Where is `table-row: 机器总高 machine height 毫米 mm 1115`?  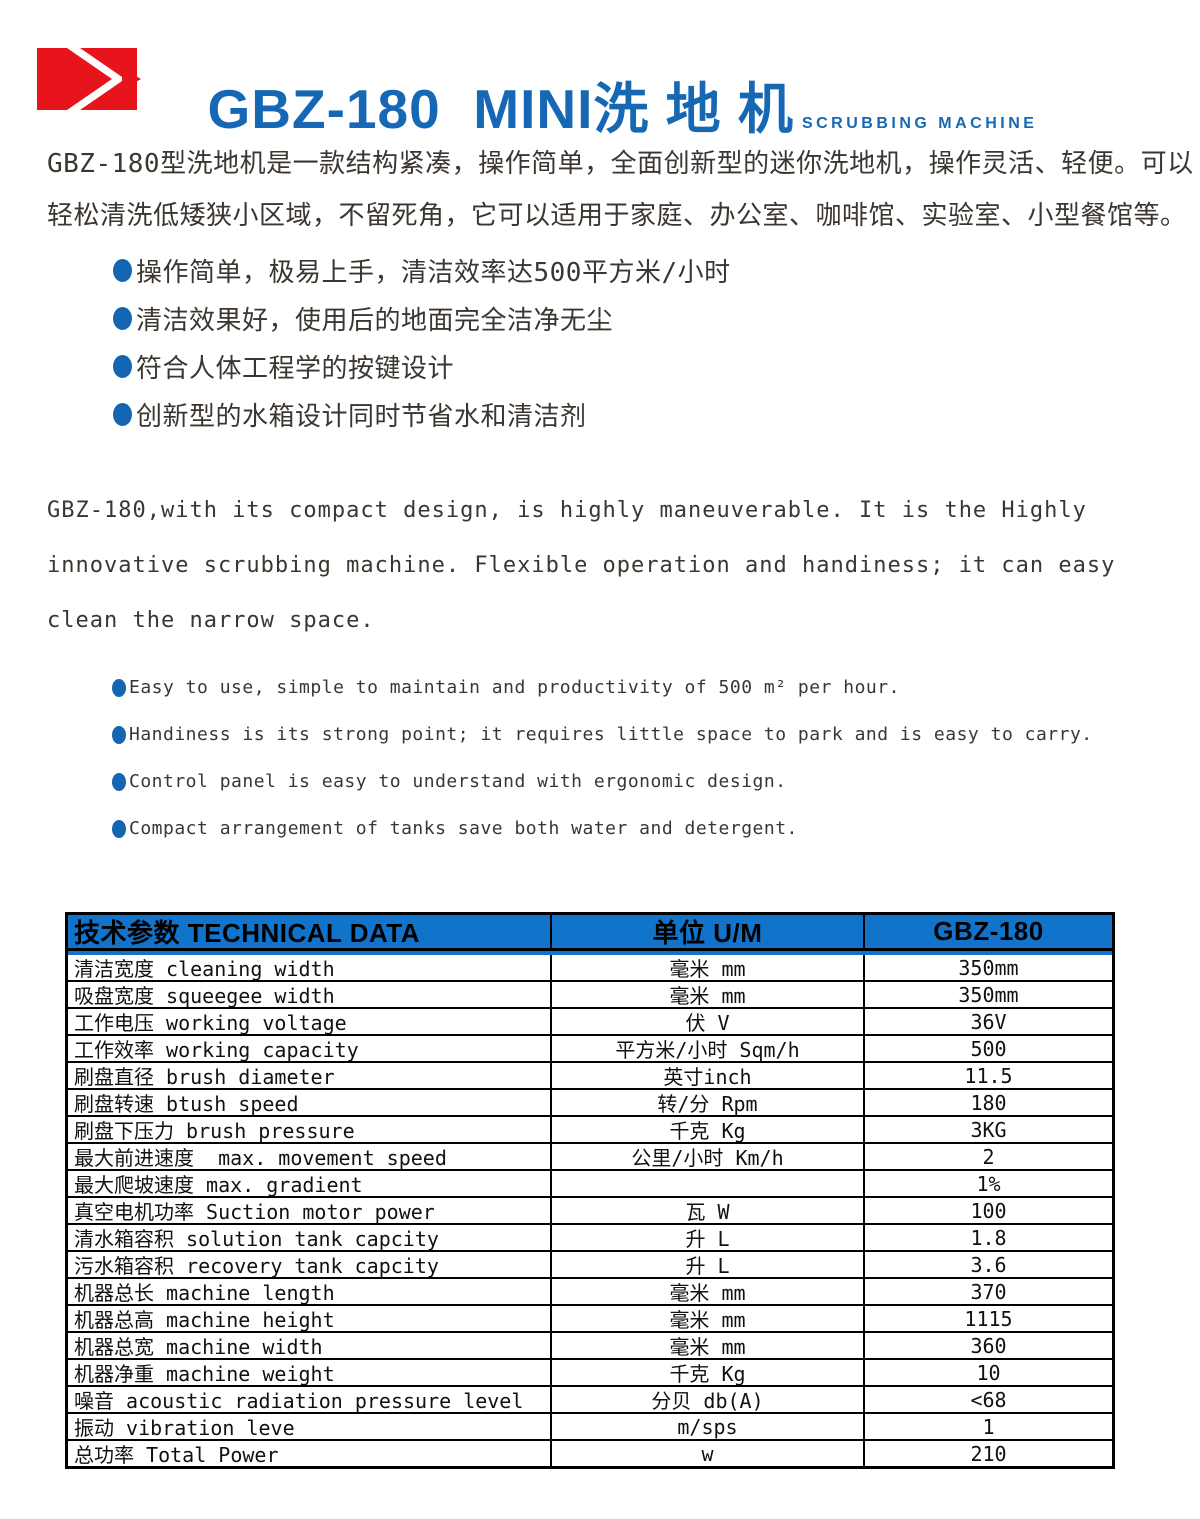
table-row: 机器总高 machine height 毫米 mm 1115 is located at coordinates (590, 1319).